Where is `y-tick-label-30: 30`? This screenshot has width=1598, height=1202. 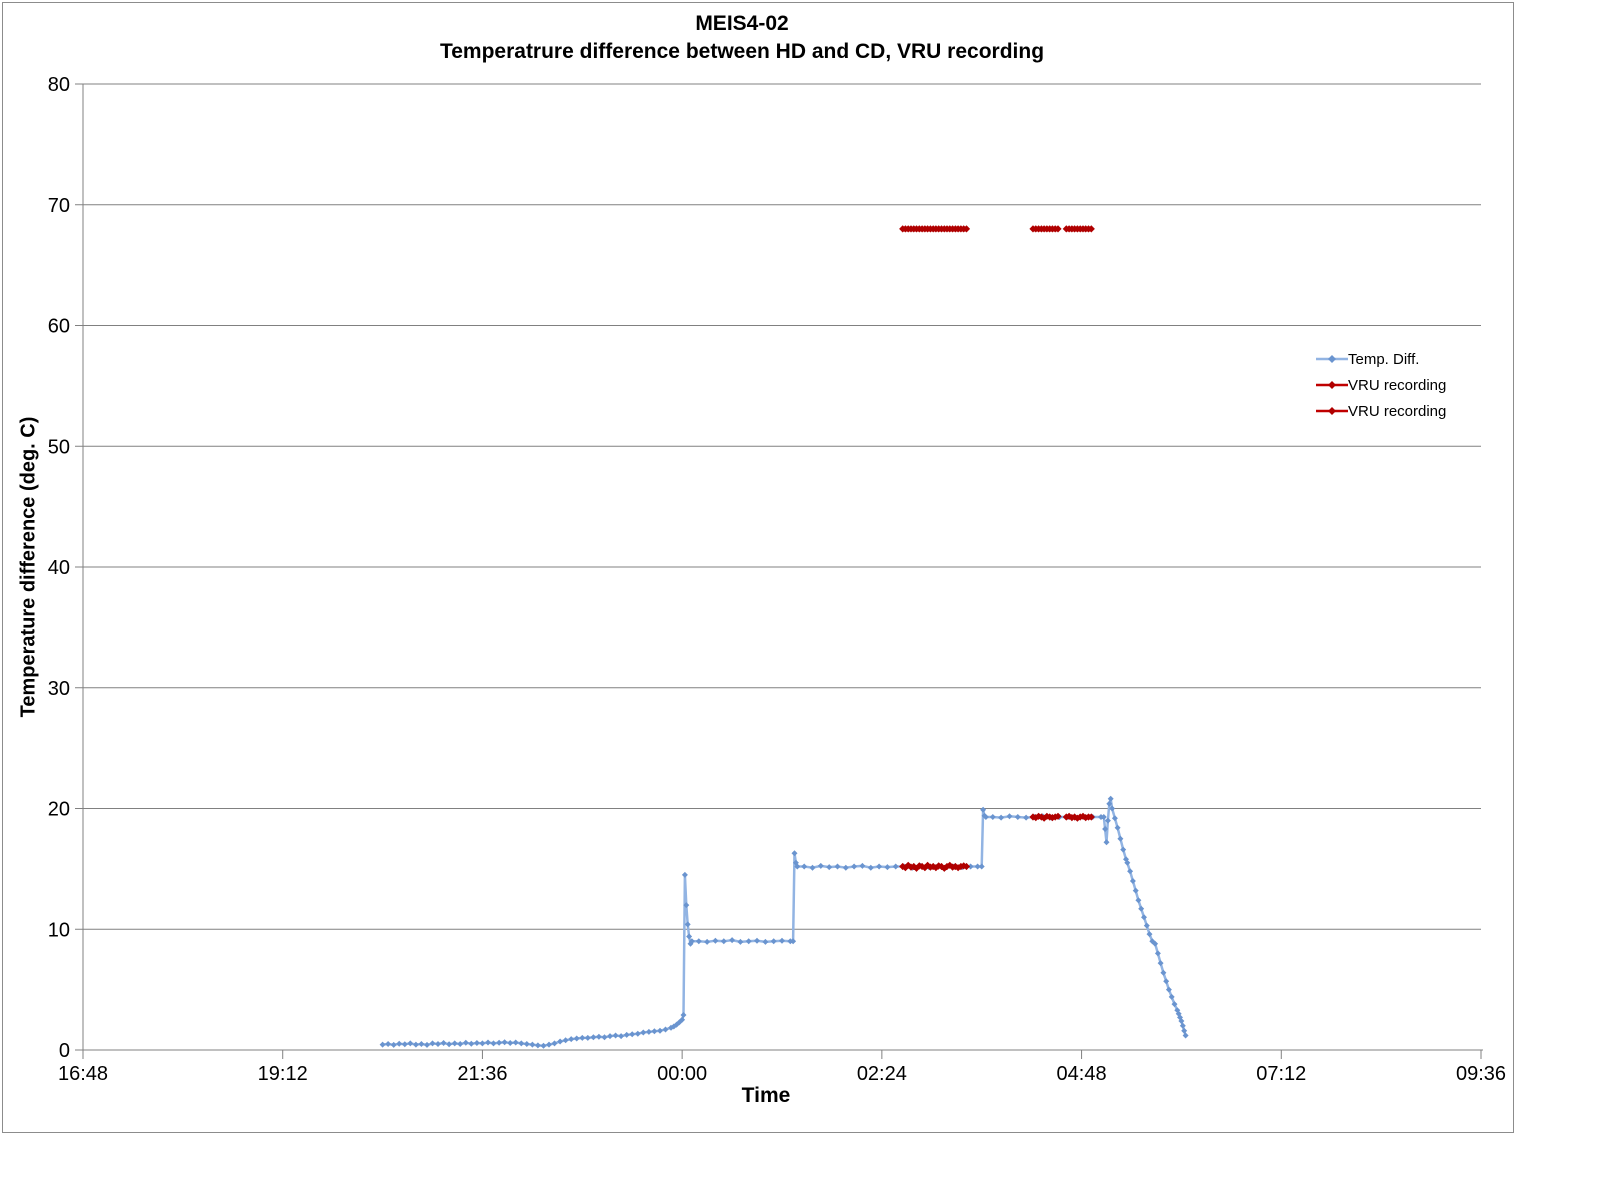 y-tick-label-30: 30 is located at coordinates (59, 689).